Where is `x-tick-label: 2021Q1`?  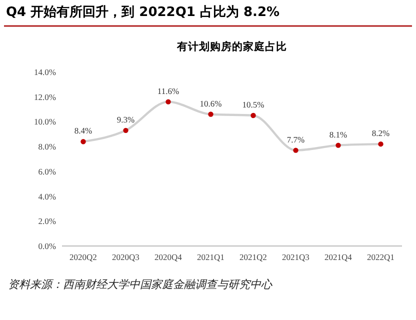
x-tick-label: 2021Q1 is located at coordinates (210, 257).